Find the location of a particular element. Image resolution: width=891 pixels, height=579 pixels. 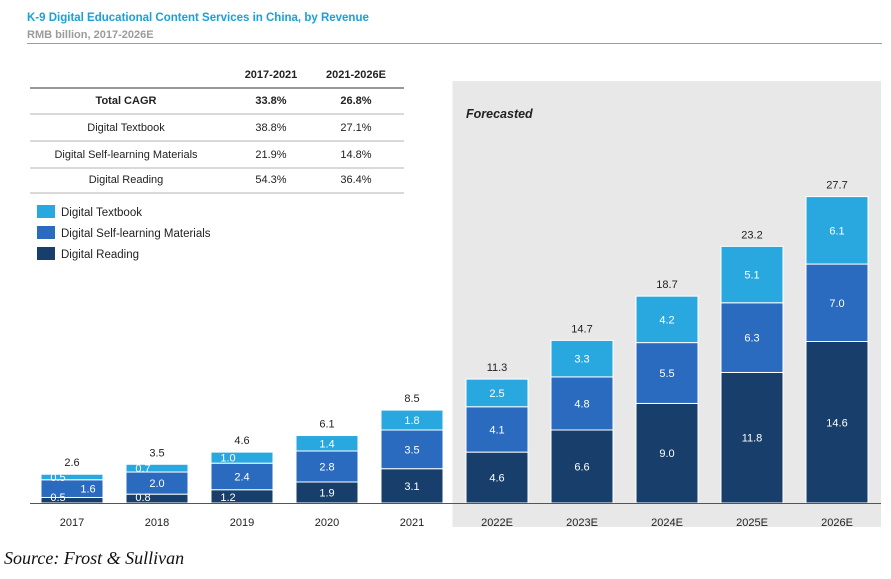

bar-value-label: 3.5 is located at coordinates (411, 450).